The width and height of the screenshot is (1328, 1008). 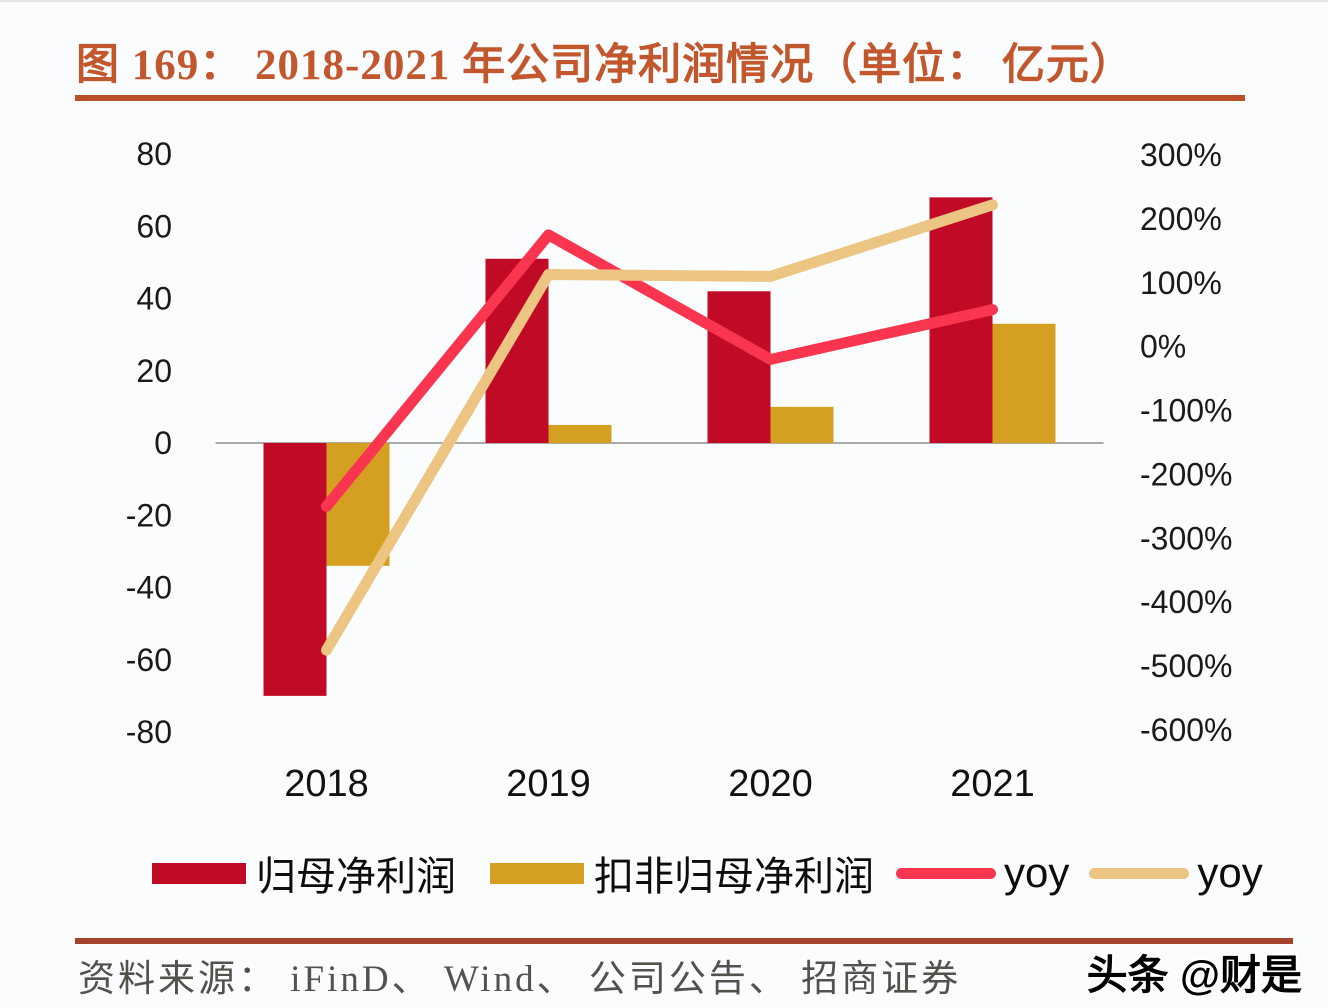 What do you see at coordinates (992, 784) in the screenshot?
I see `x-axis-label-2021: 2021` at bounding box center [992, 784].